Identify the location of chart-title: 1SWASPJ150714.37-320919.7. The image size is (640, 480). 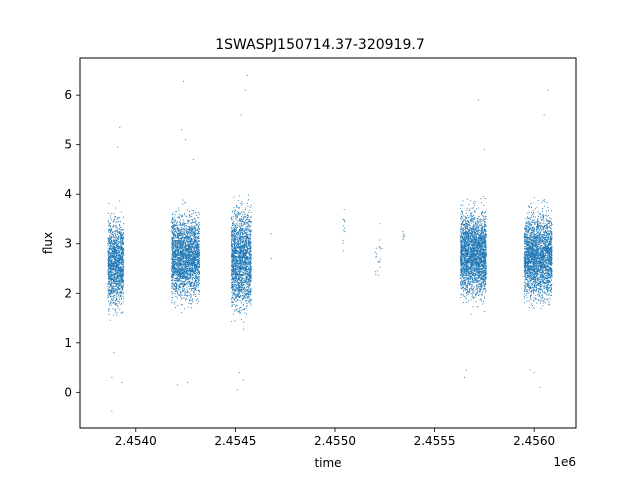
(319, 45).